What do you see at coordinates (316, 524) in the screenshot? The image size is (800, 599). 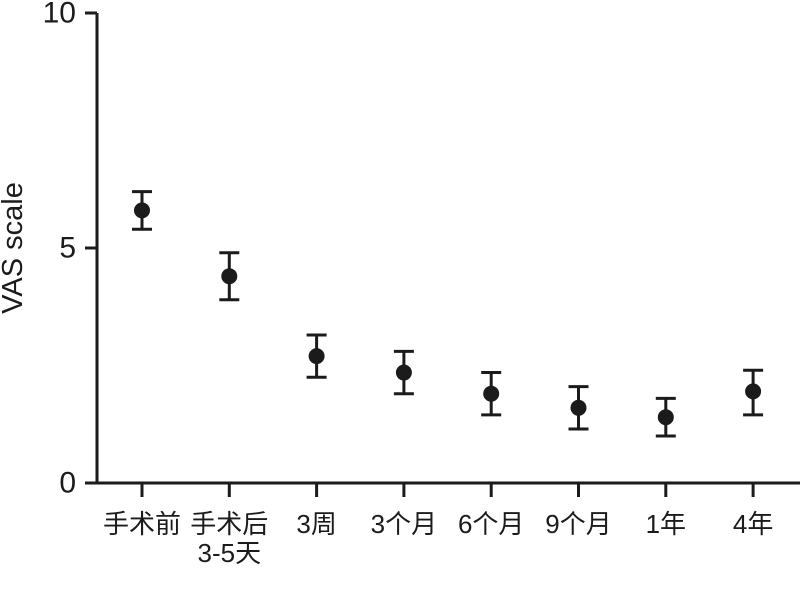 I see `x-tick-label: 3周` at bounding box center [316, 524].